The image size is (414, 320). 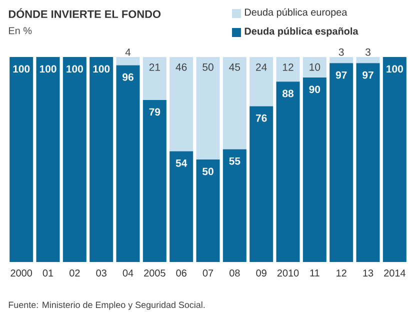 What do you see at coordinates (315, 273) in the screenshot?
I see `x-tick-label: 11` at bounding box center [315, 273].